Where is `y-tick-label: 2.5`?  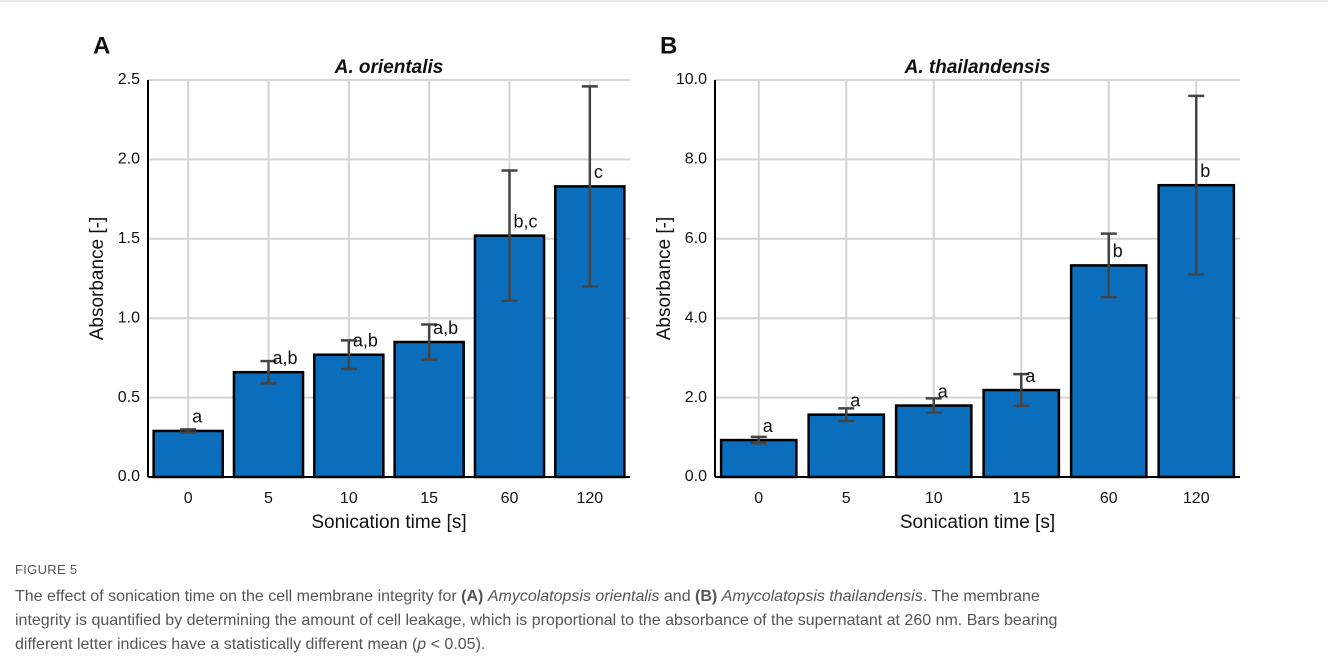
y-tick-label: 2.5 is located at coordinates (129, 79).